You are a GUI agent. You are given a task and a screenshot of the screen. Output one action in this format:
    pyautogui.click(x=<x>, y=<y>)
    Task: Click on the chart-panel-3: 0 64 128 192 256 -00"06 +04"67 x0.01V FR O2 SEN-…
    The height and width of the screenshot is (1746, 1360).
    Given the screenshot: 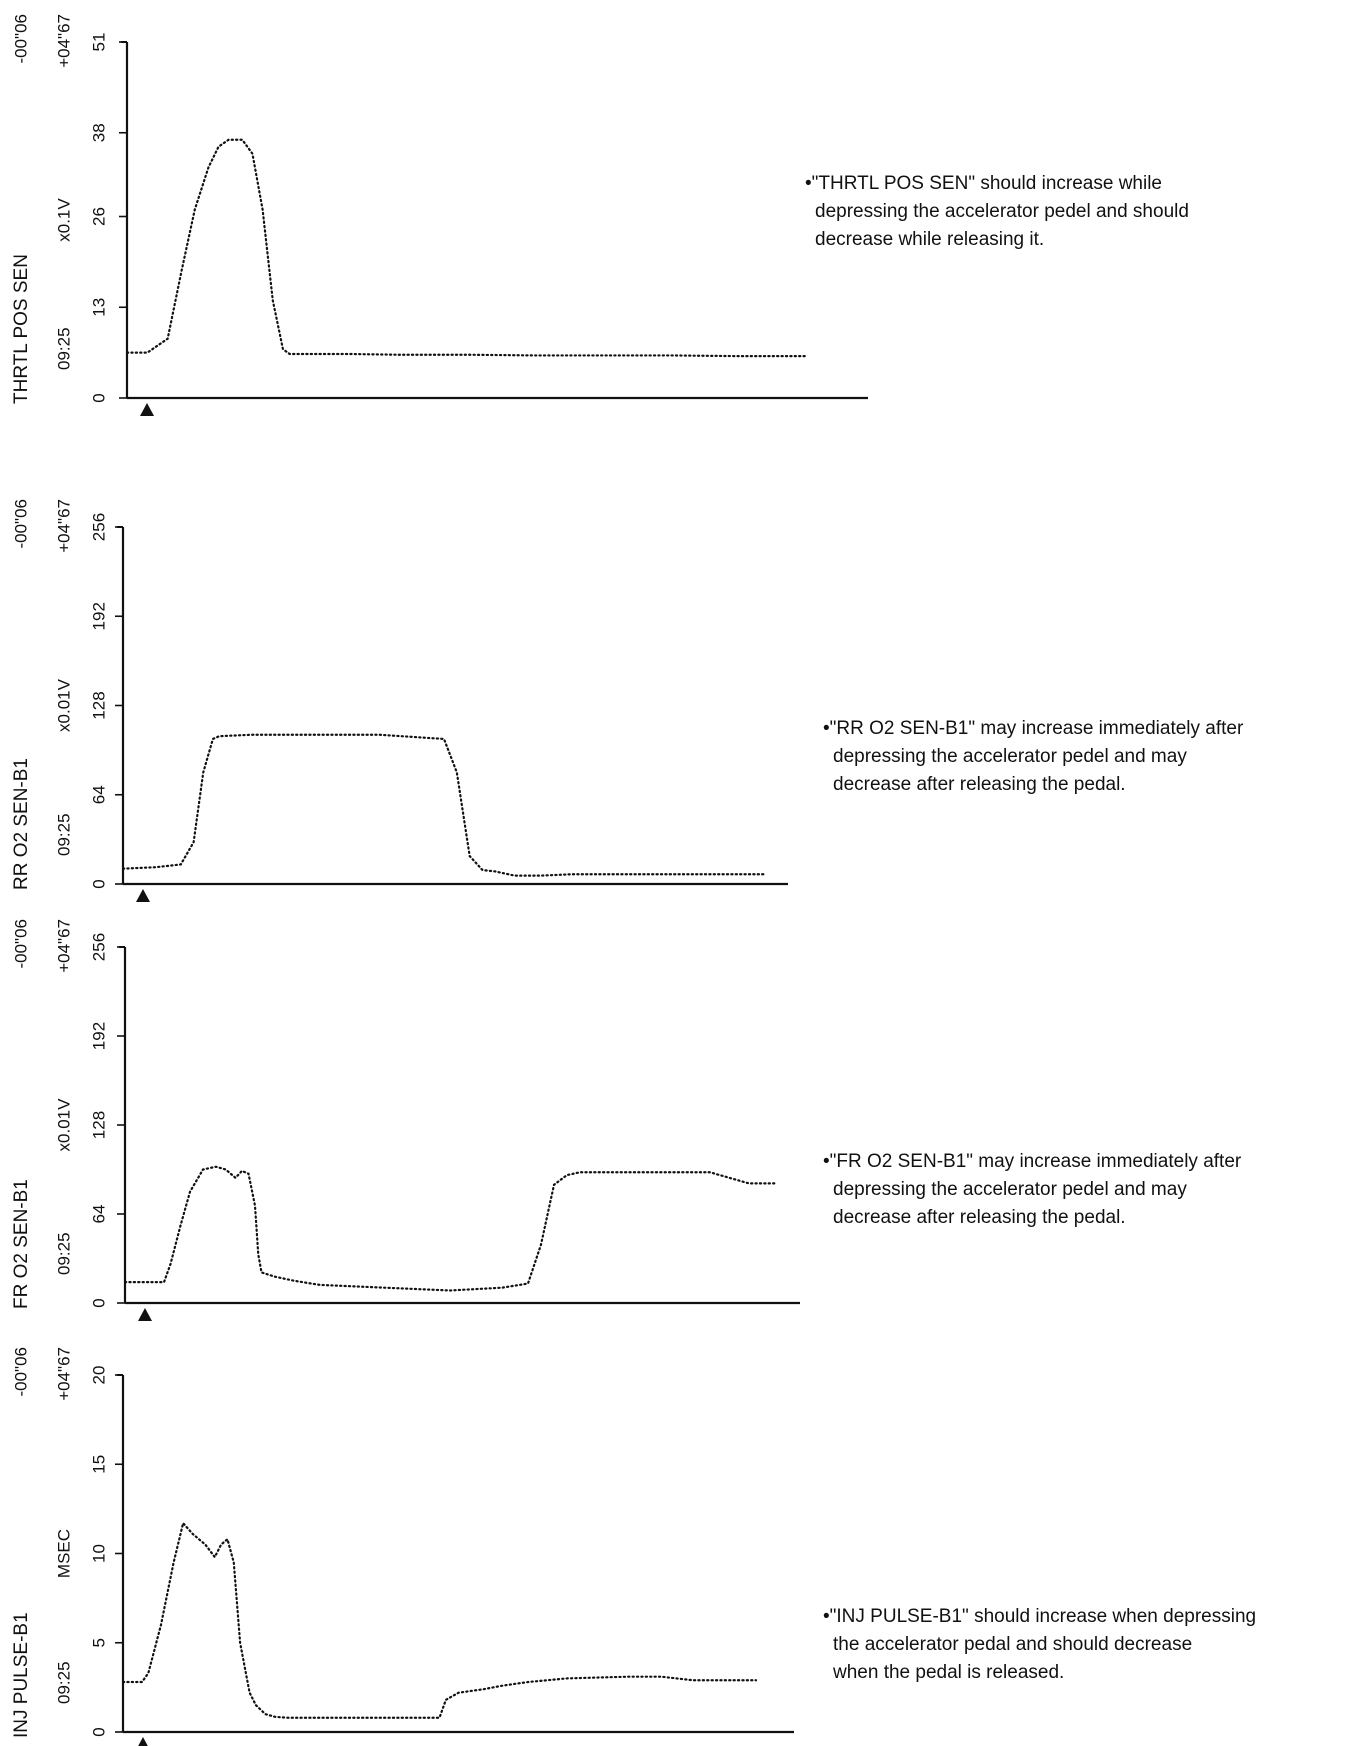 What is the action you would take?
    pyautogui.click(x=405, y=1120)
    